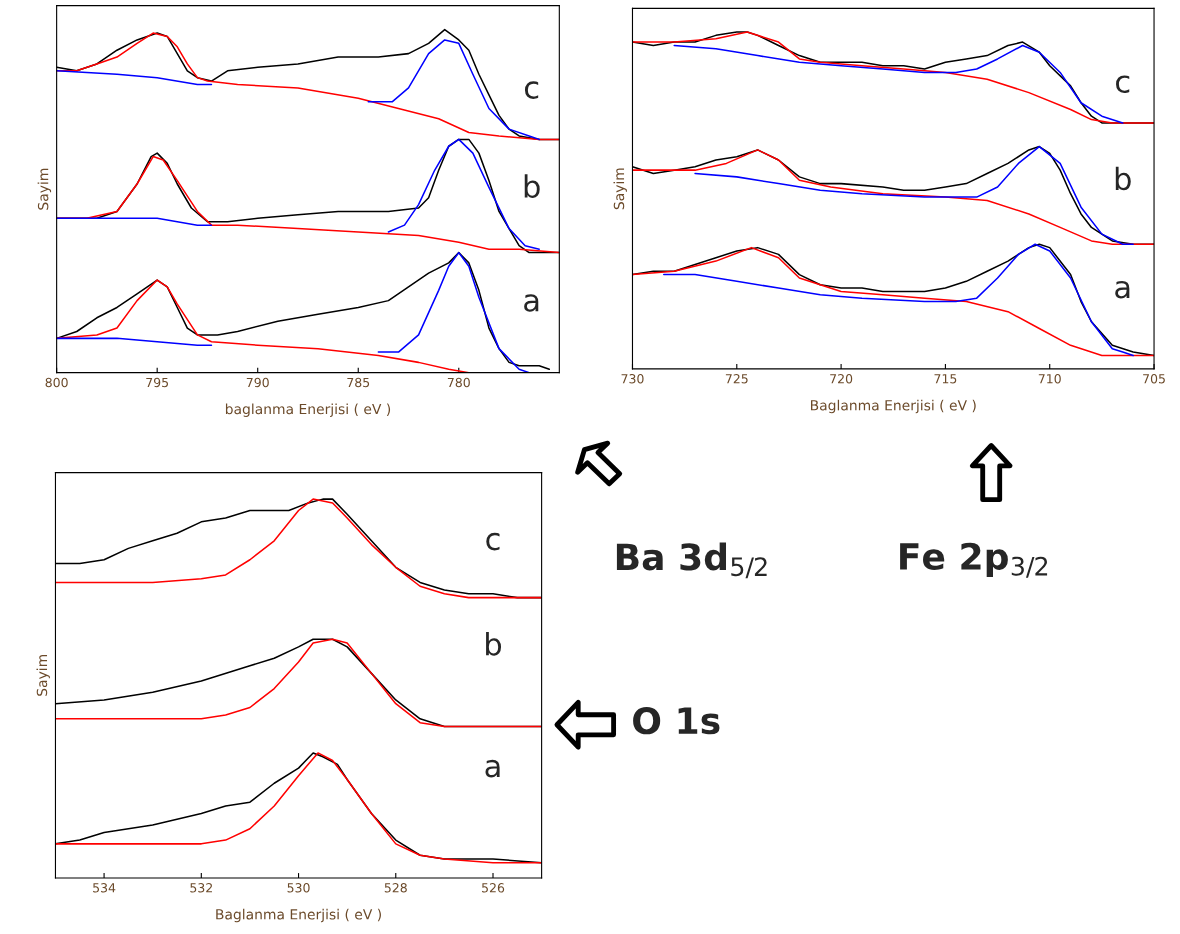 The width and height of the screenshot is (1180, 934). What do you see at coordinates (841, 379) in the screenshot?
I see `x-tick-label: 720` at bounding box center [841, 379].